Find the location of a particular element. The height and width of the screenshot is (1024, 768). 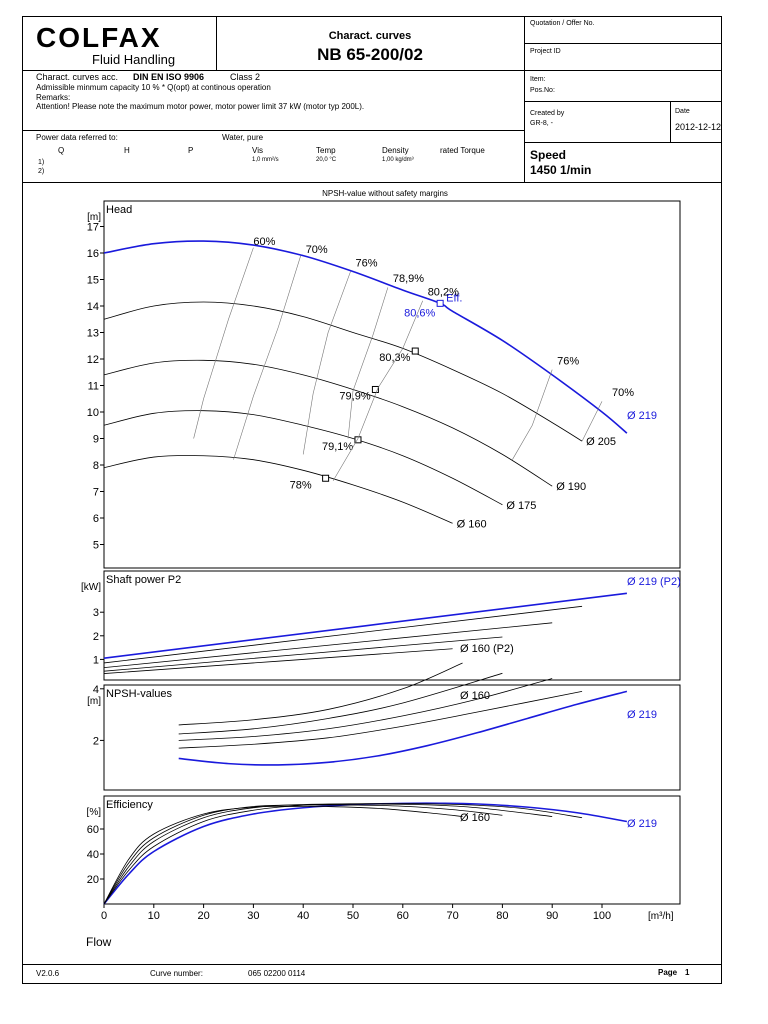

page-number: 1 is located at coordinates (687, 972).